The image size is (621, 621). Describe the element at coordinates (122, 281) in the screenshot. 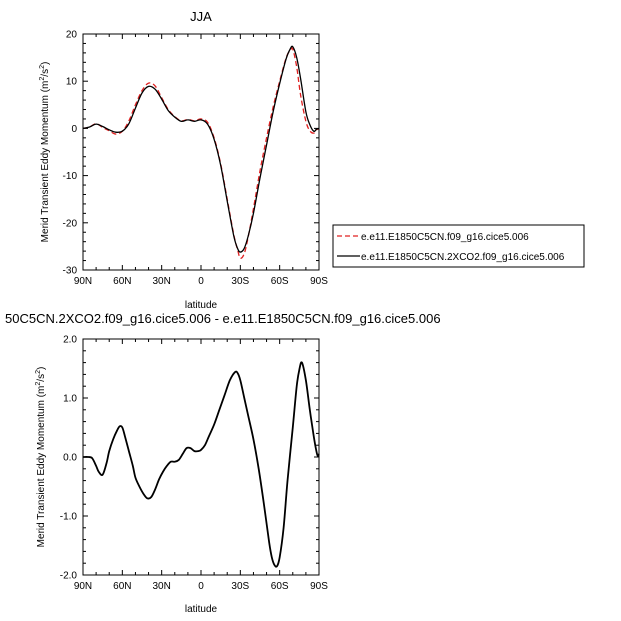

I see `top-x-tick-label: 60N` at that location.